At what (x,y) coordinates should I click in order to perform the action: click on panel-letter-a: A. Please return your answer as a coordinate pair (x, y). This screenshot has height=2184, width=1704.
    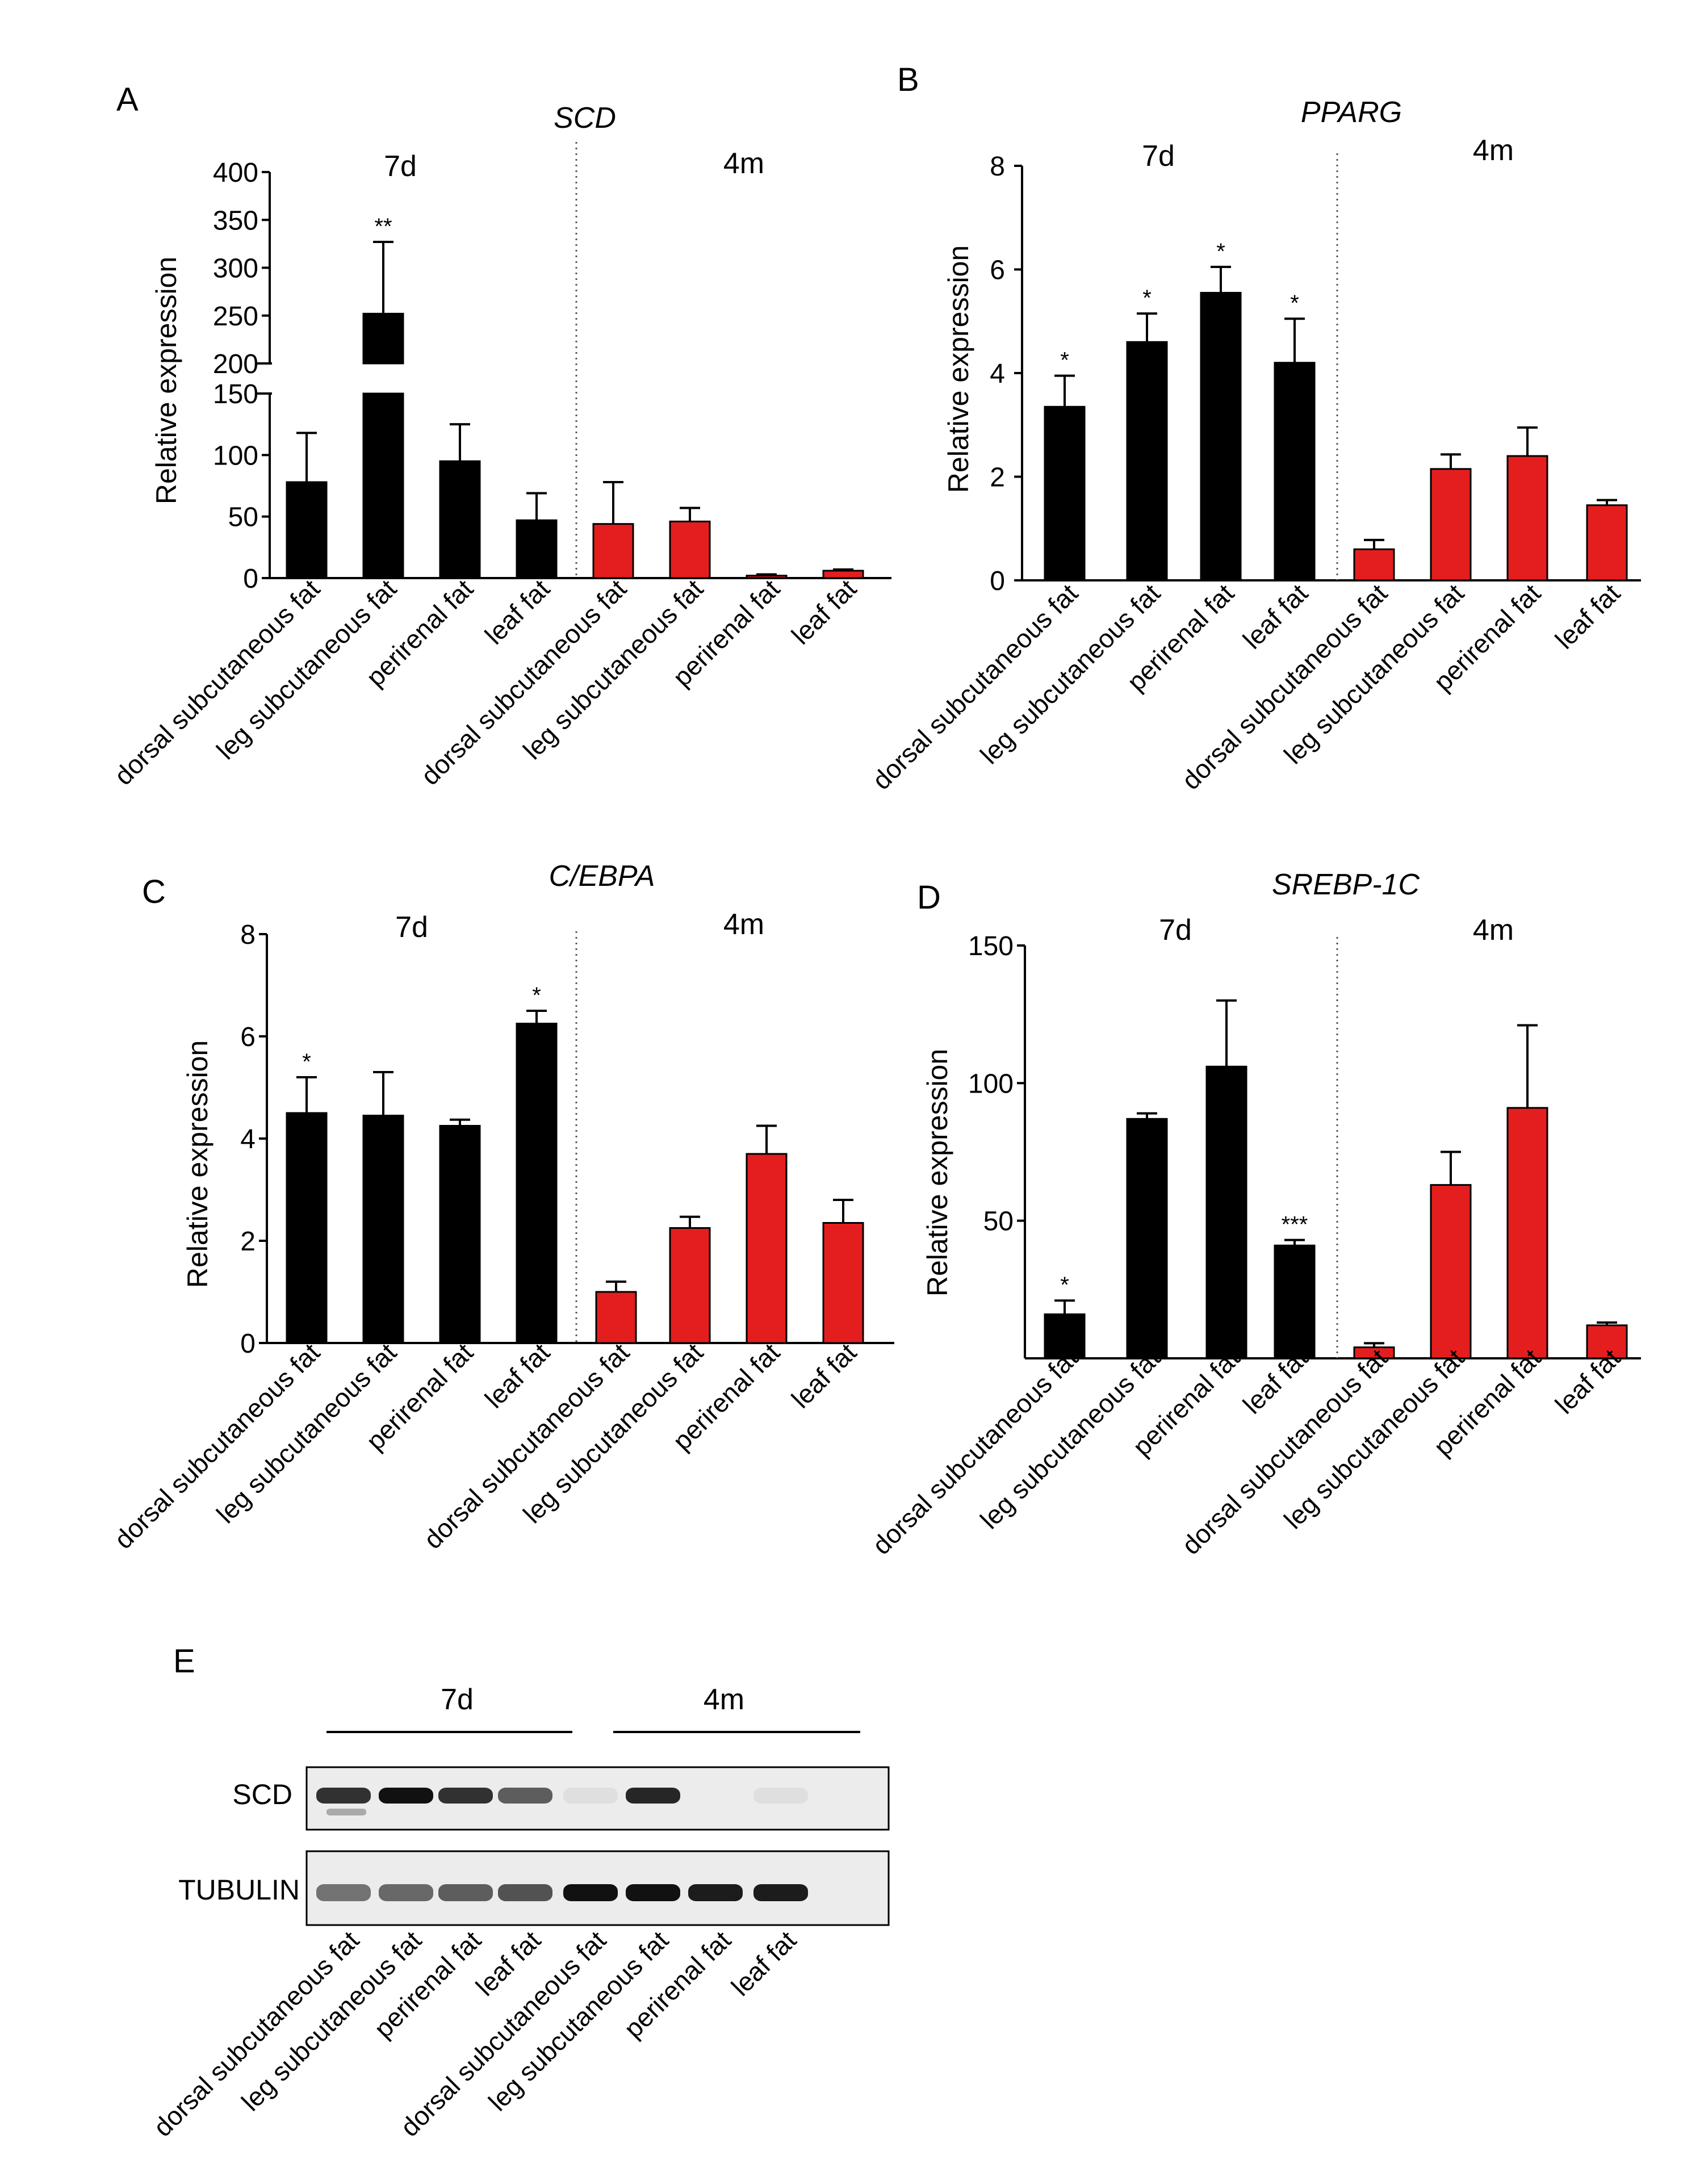
    Looking at the image, I should click on (127, 100).